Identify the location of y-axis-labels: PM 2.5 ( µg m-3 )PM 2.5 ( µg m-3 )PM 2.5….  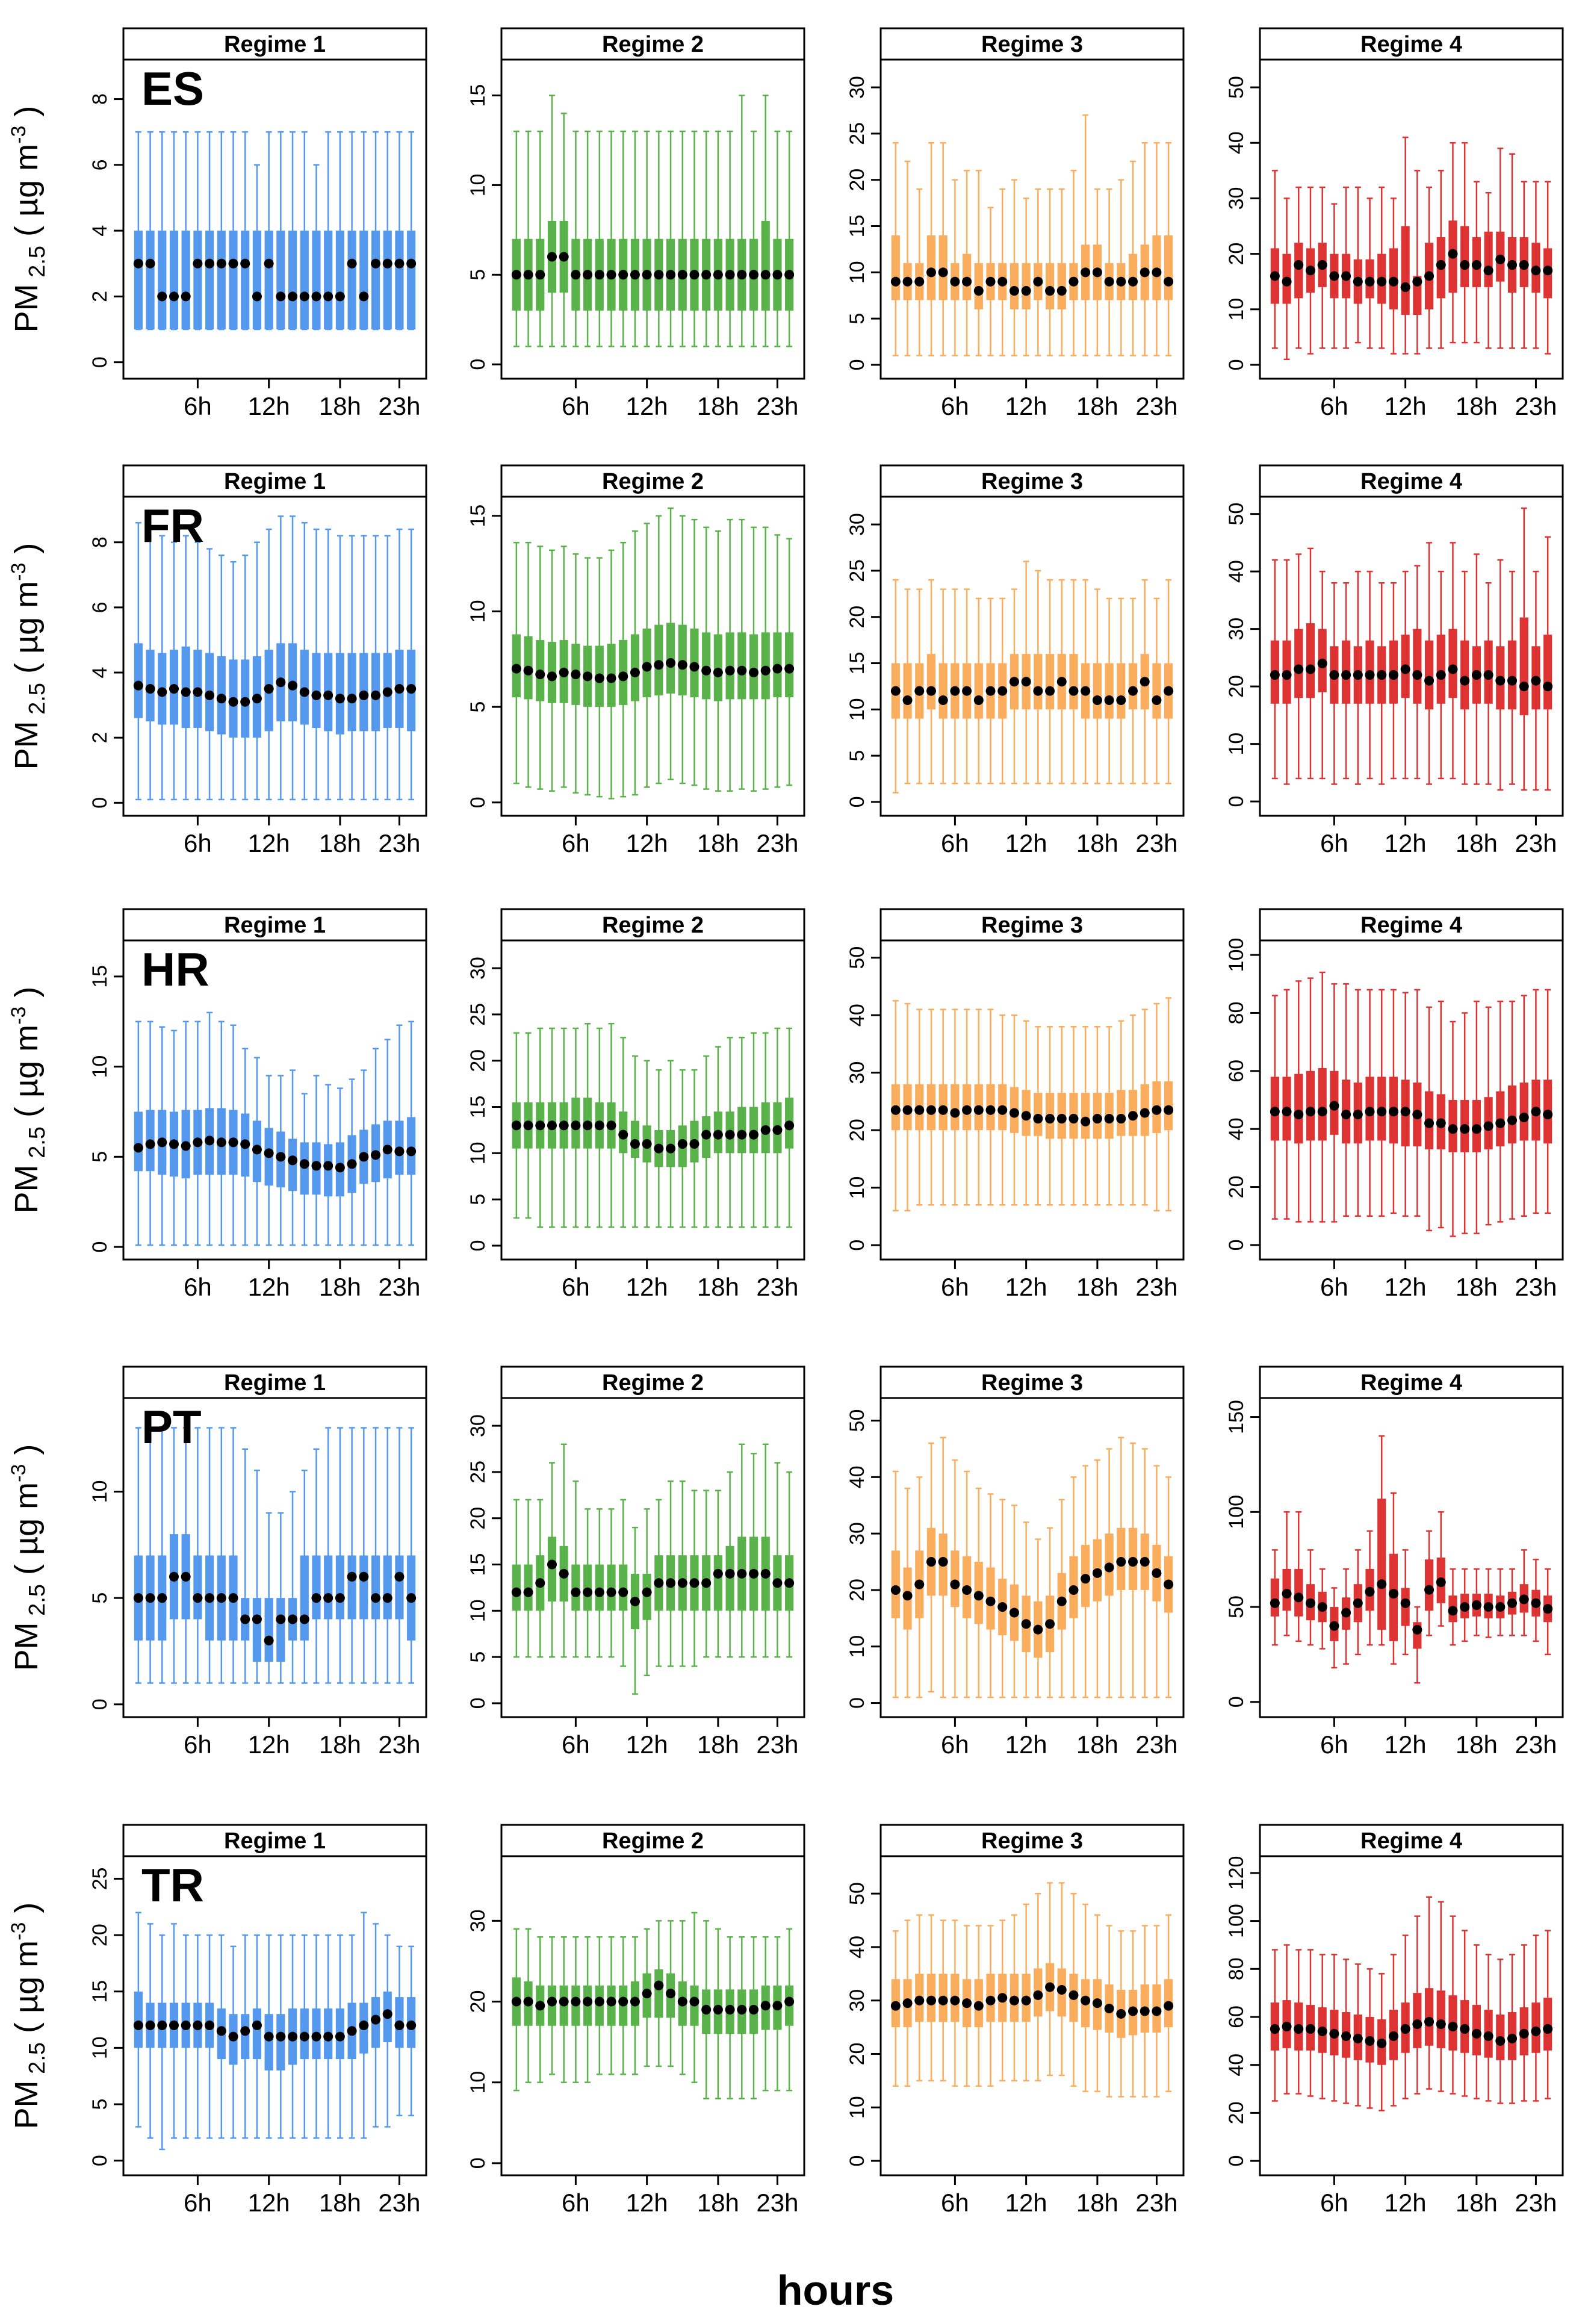
(29, 1118).